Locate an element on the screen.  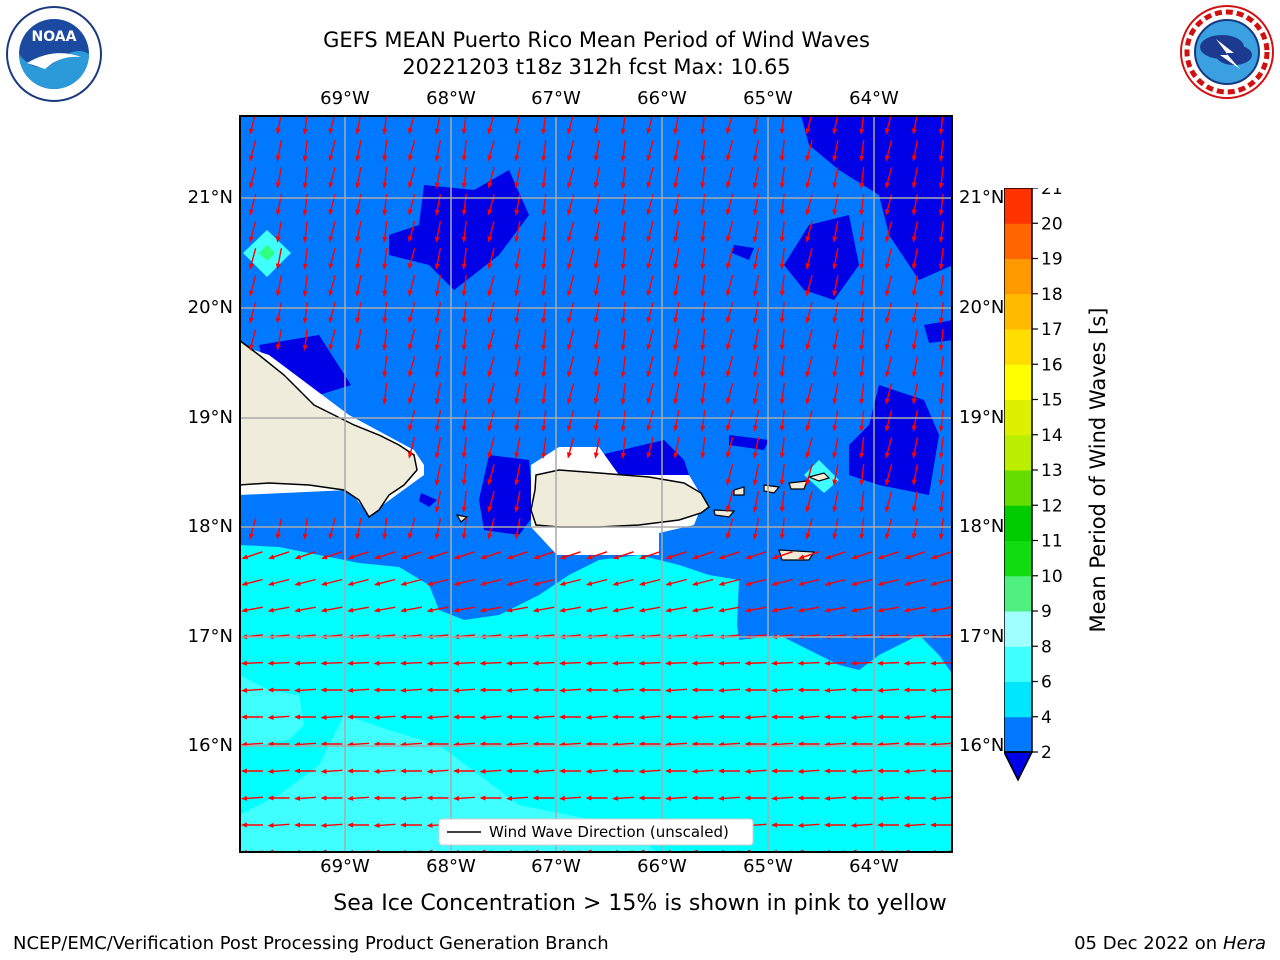
colorbar-tick-label: 19 is located at coordinates (1052, 260).